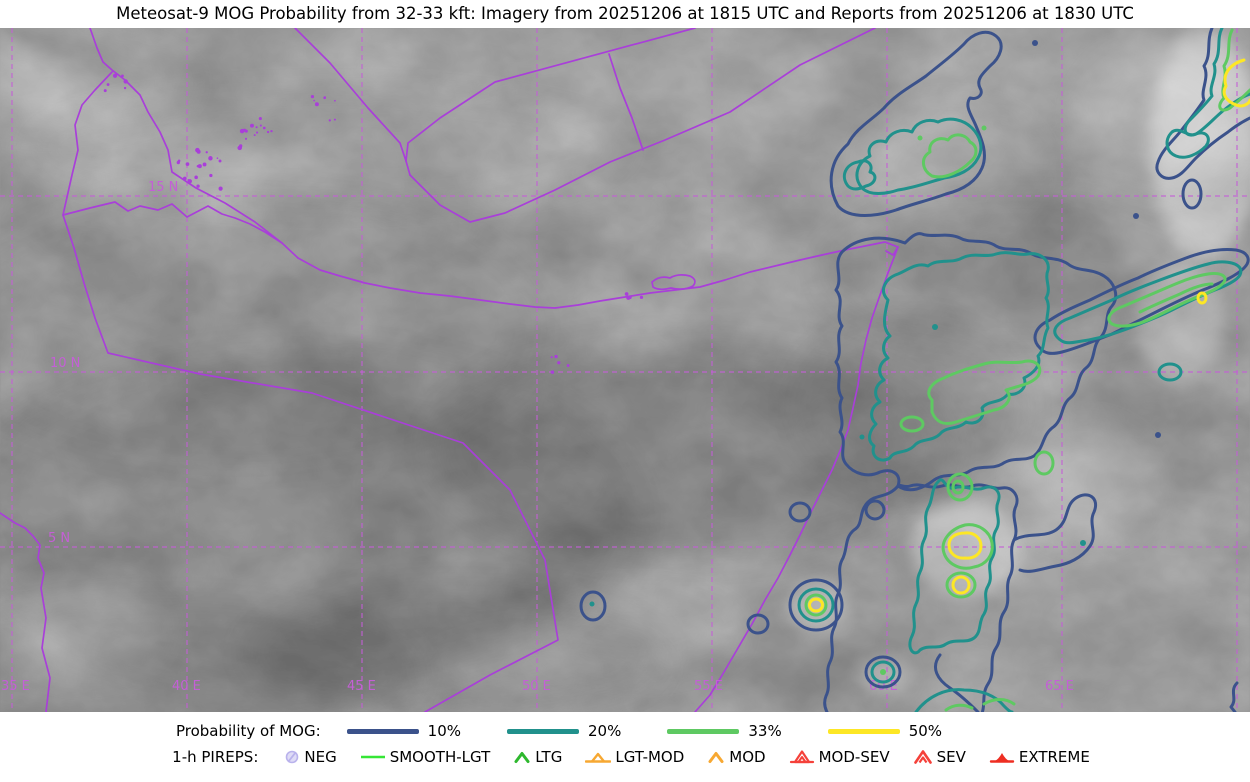 Image resolution: width=1250 pixels, height=782 pixels. Describe the element at coordinates (87, 143) in the screenshot. I see `border-sudan-branch` at that location.